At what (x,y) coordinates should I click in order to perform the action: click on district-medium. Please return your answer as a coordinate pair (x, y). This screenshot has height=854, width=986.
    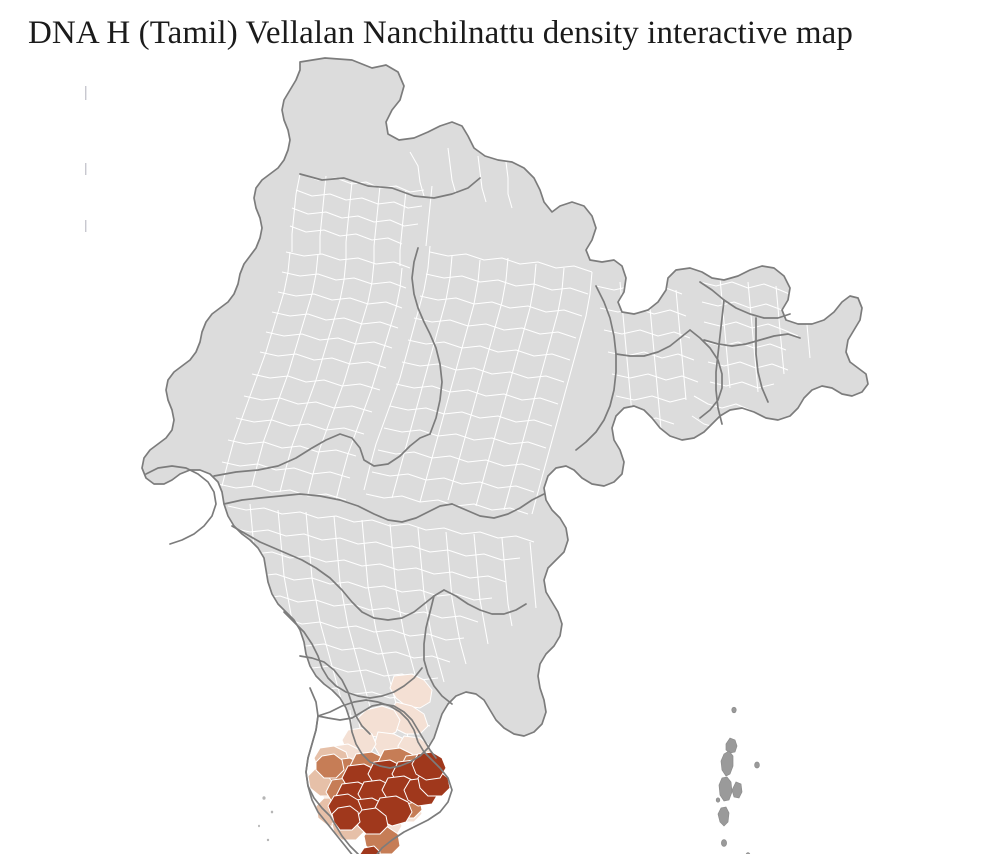
    Looking at the image, I should click on (330, 766).